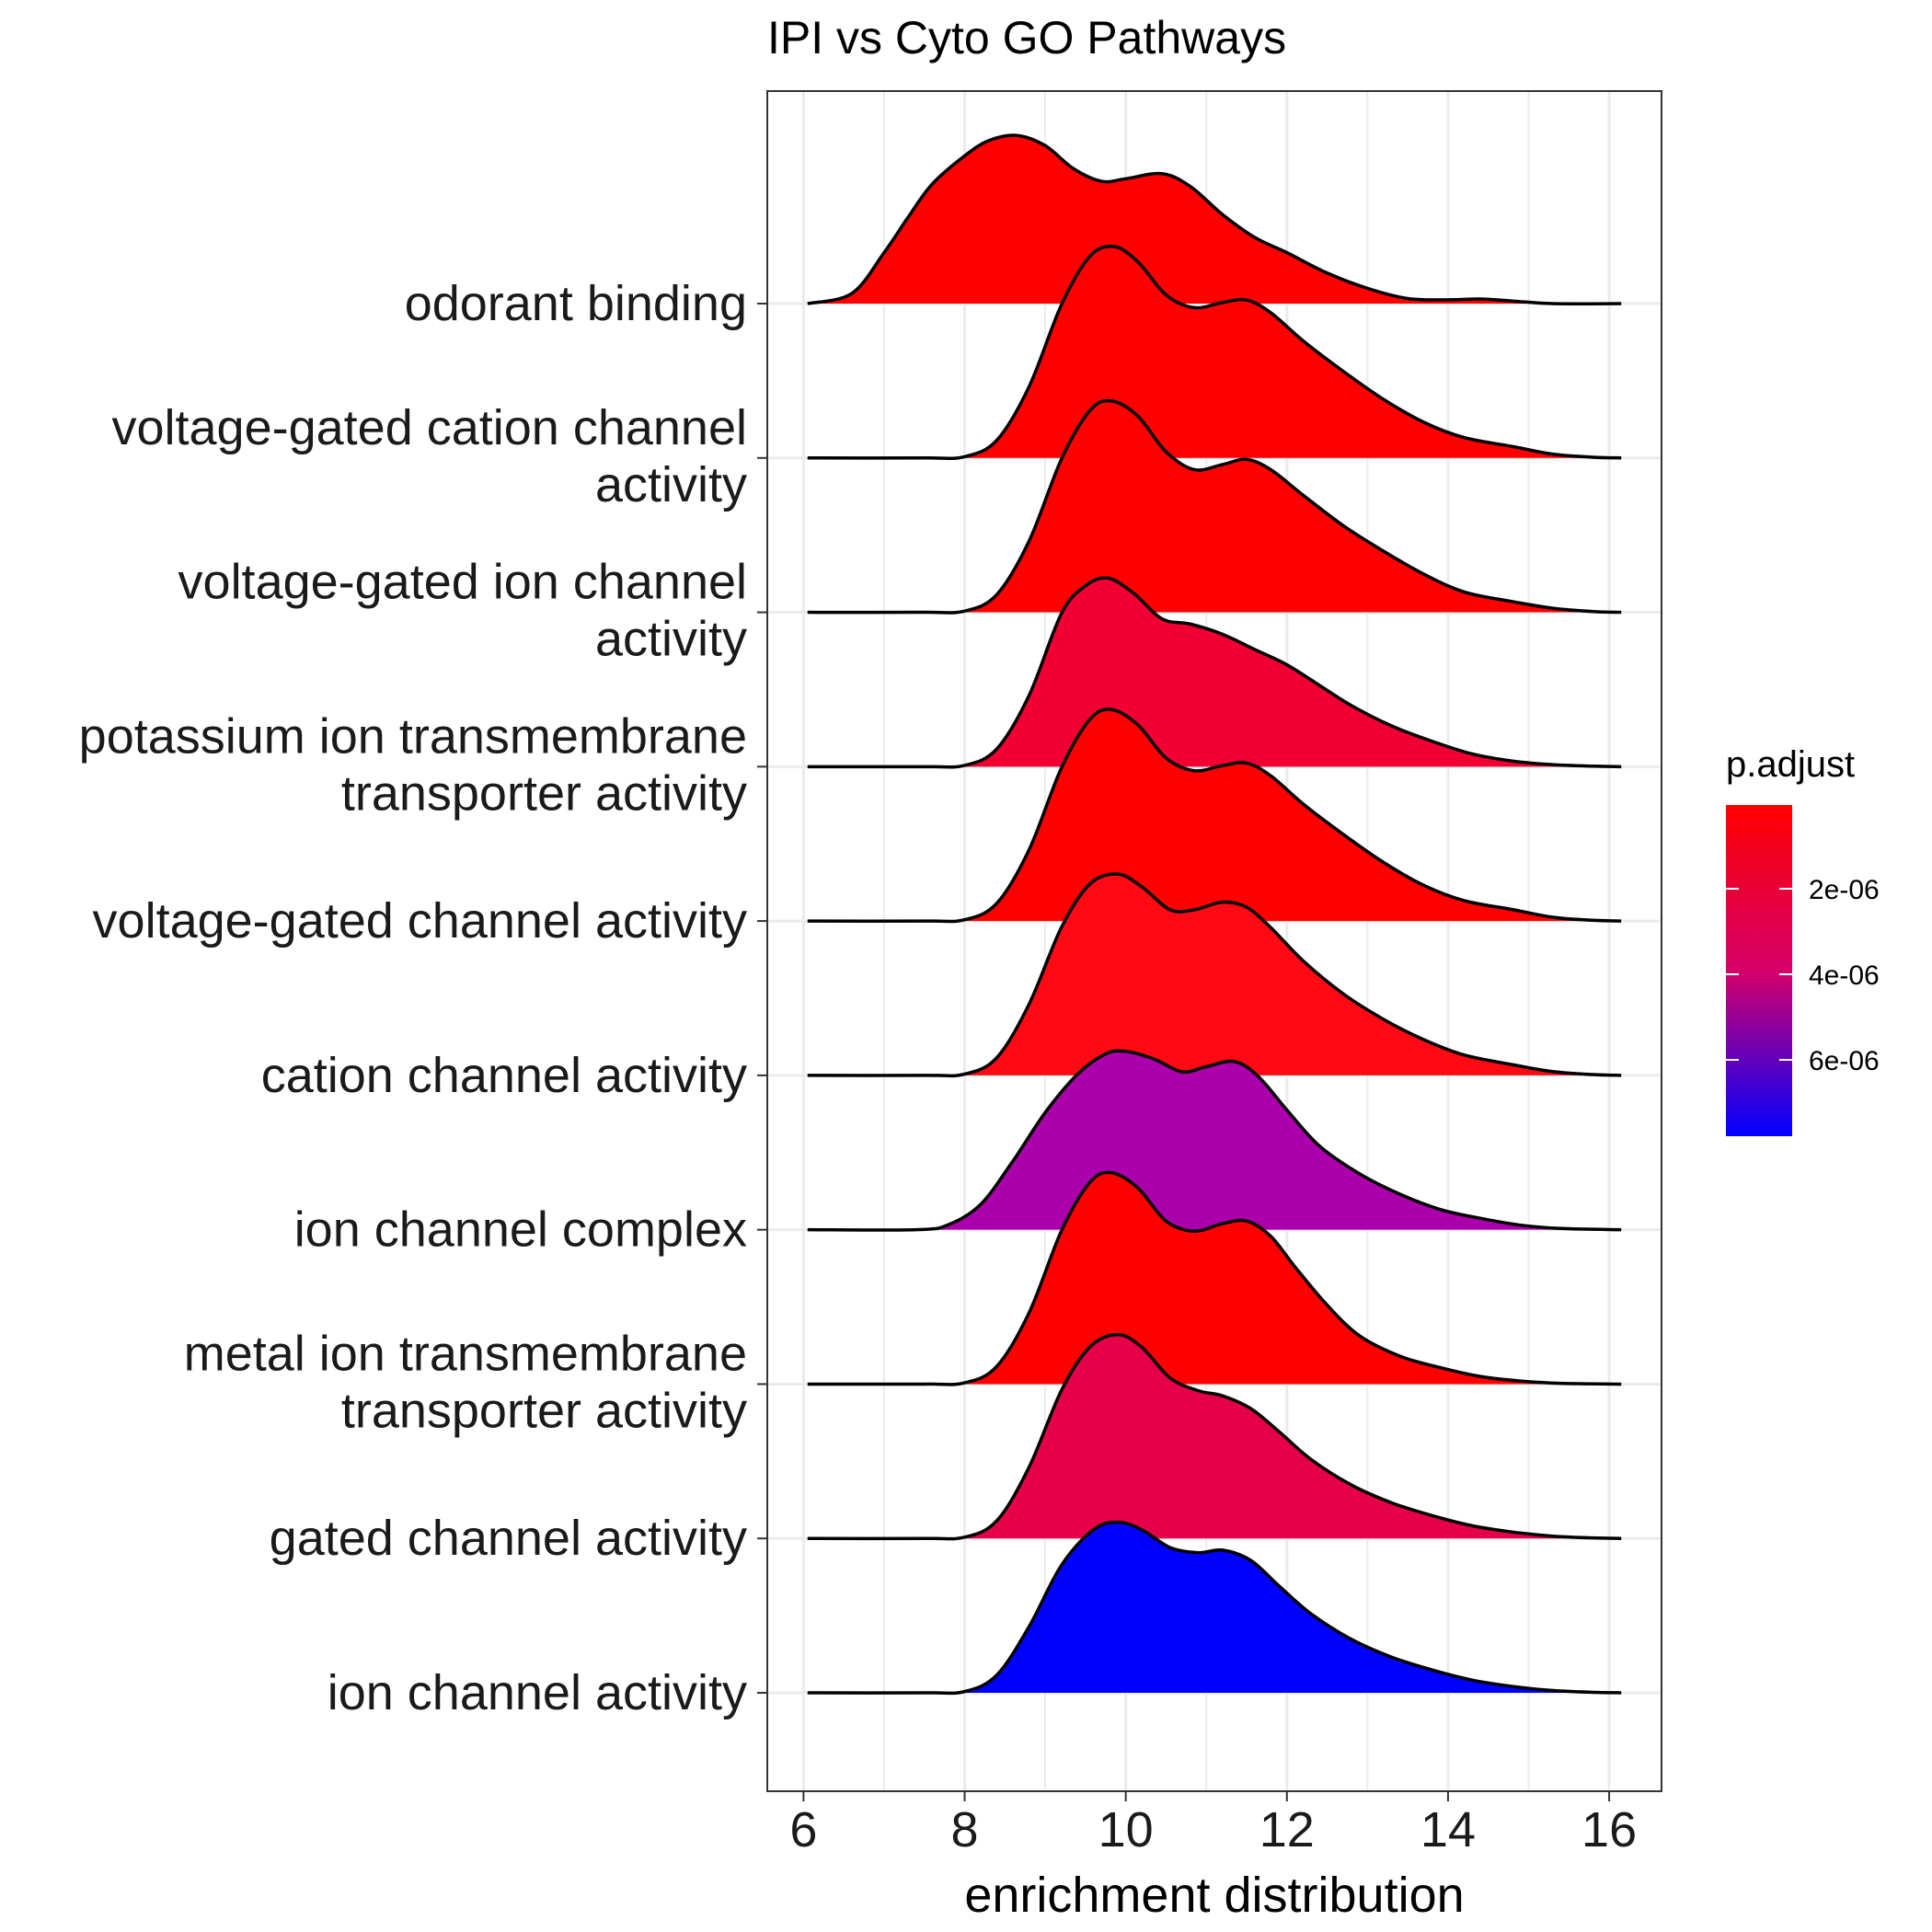  I want to click on y-tick-label: cation channel activity, so click(504, 1075).